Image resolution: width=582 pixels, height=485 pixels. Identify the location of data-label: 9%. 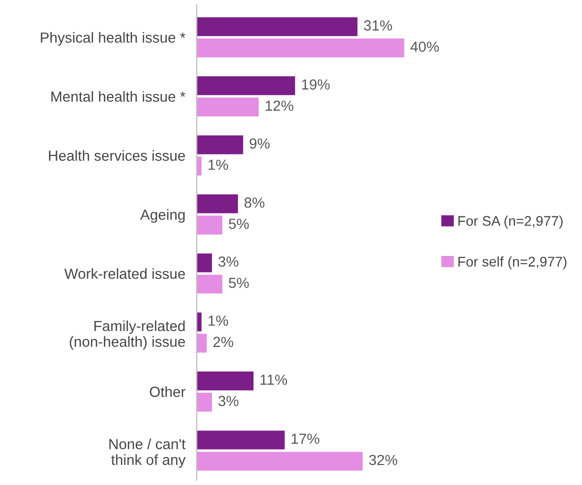
(260, 143).